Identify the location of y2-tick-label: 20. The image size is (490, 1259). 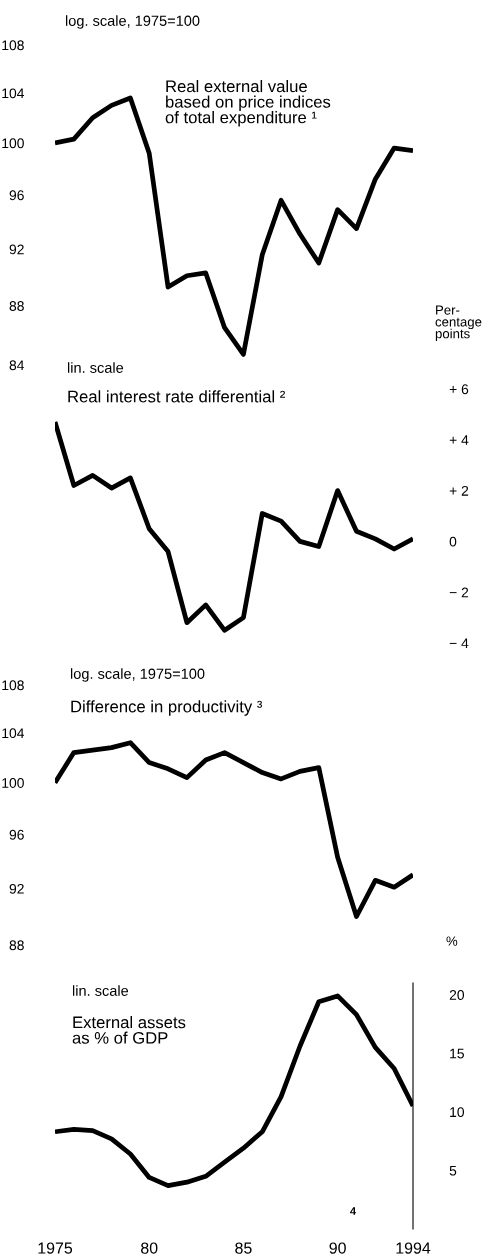
(457, 995).